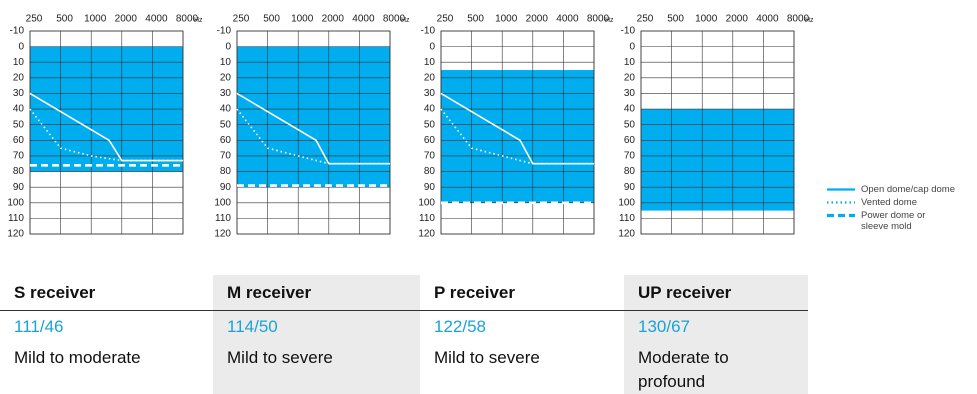 The width and height of the screenshot is (977, 394). I want to click on hearing-loss-range: Mild to severe, so click(487, 357).